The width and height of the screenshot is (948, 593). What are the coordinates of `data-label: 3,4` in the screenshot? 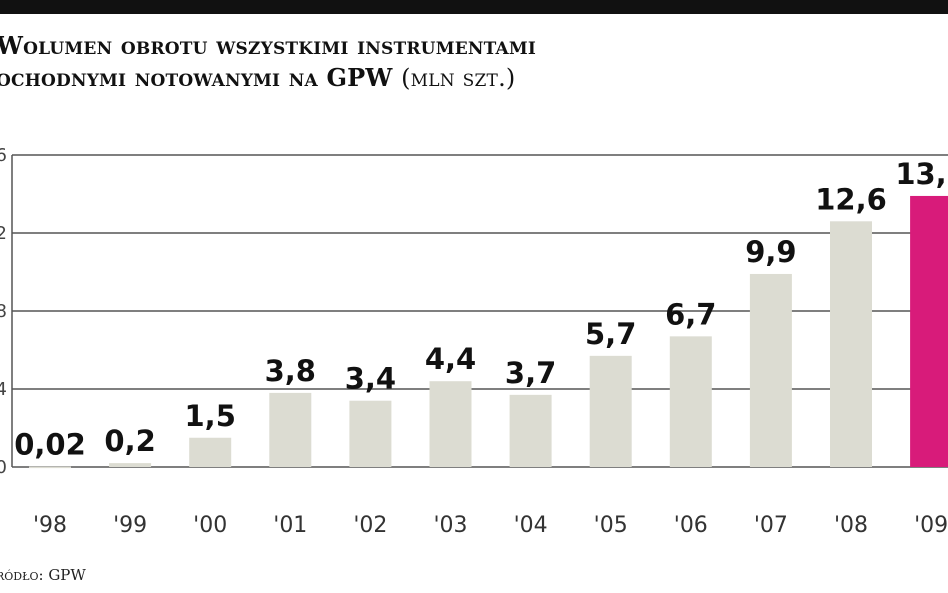 It's located at (370, 379).